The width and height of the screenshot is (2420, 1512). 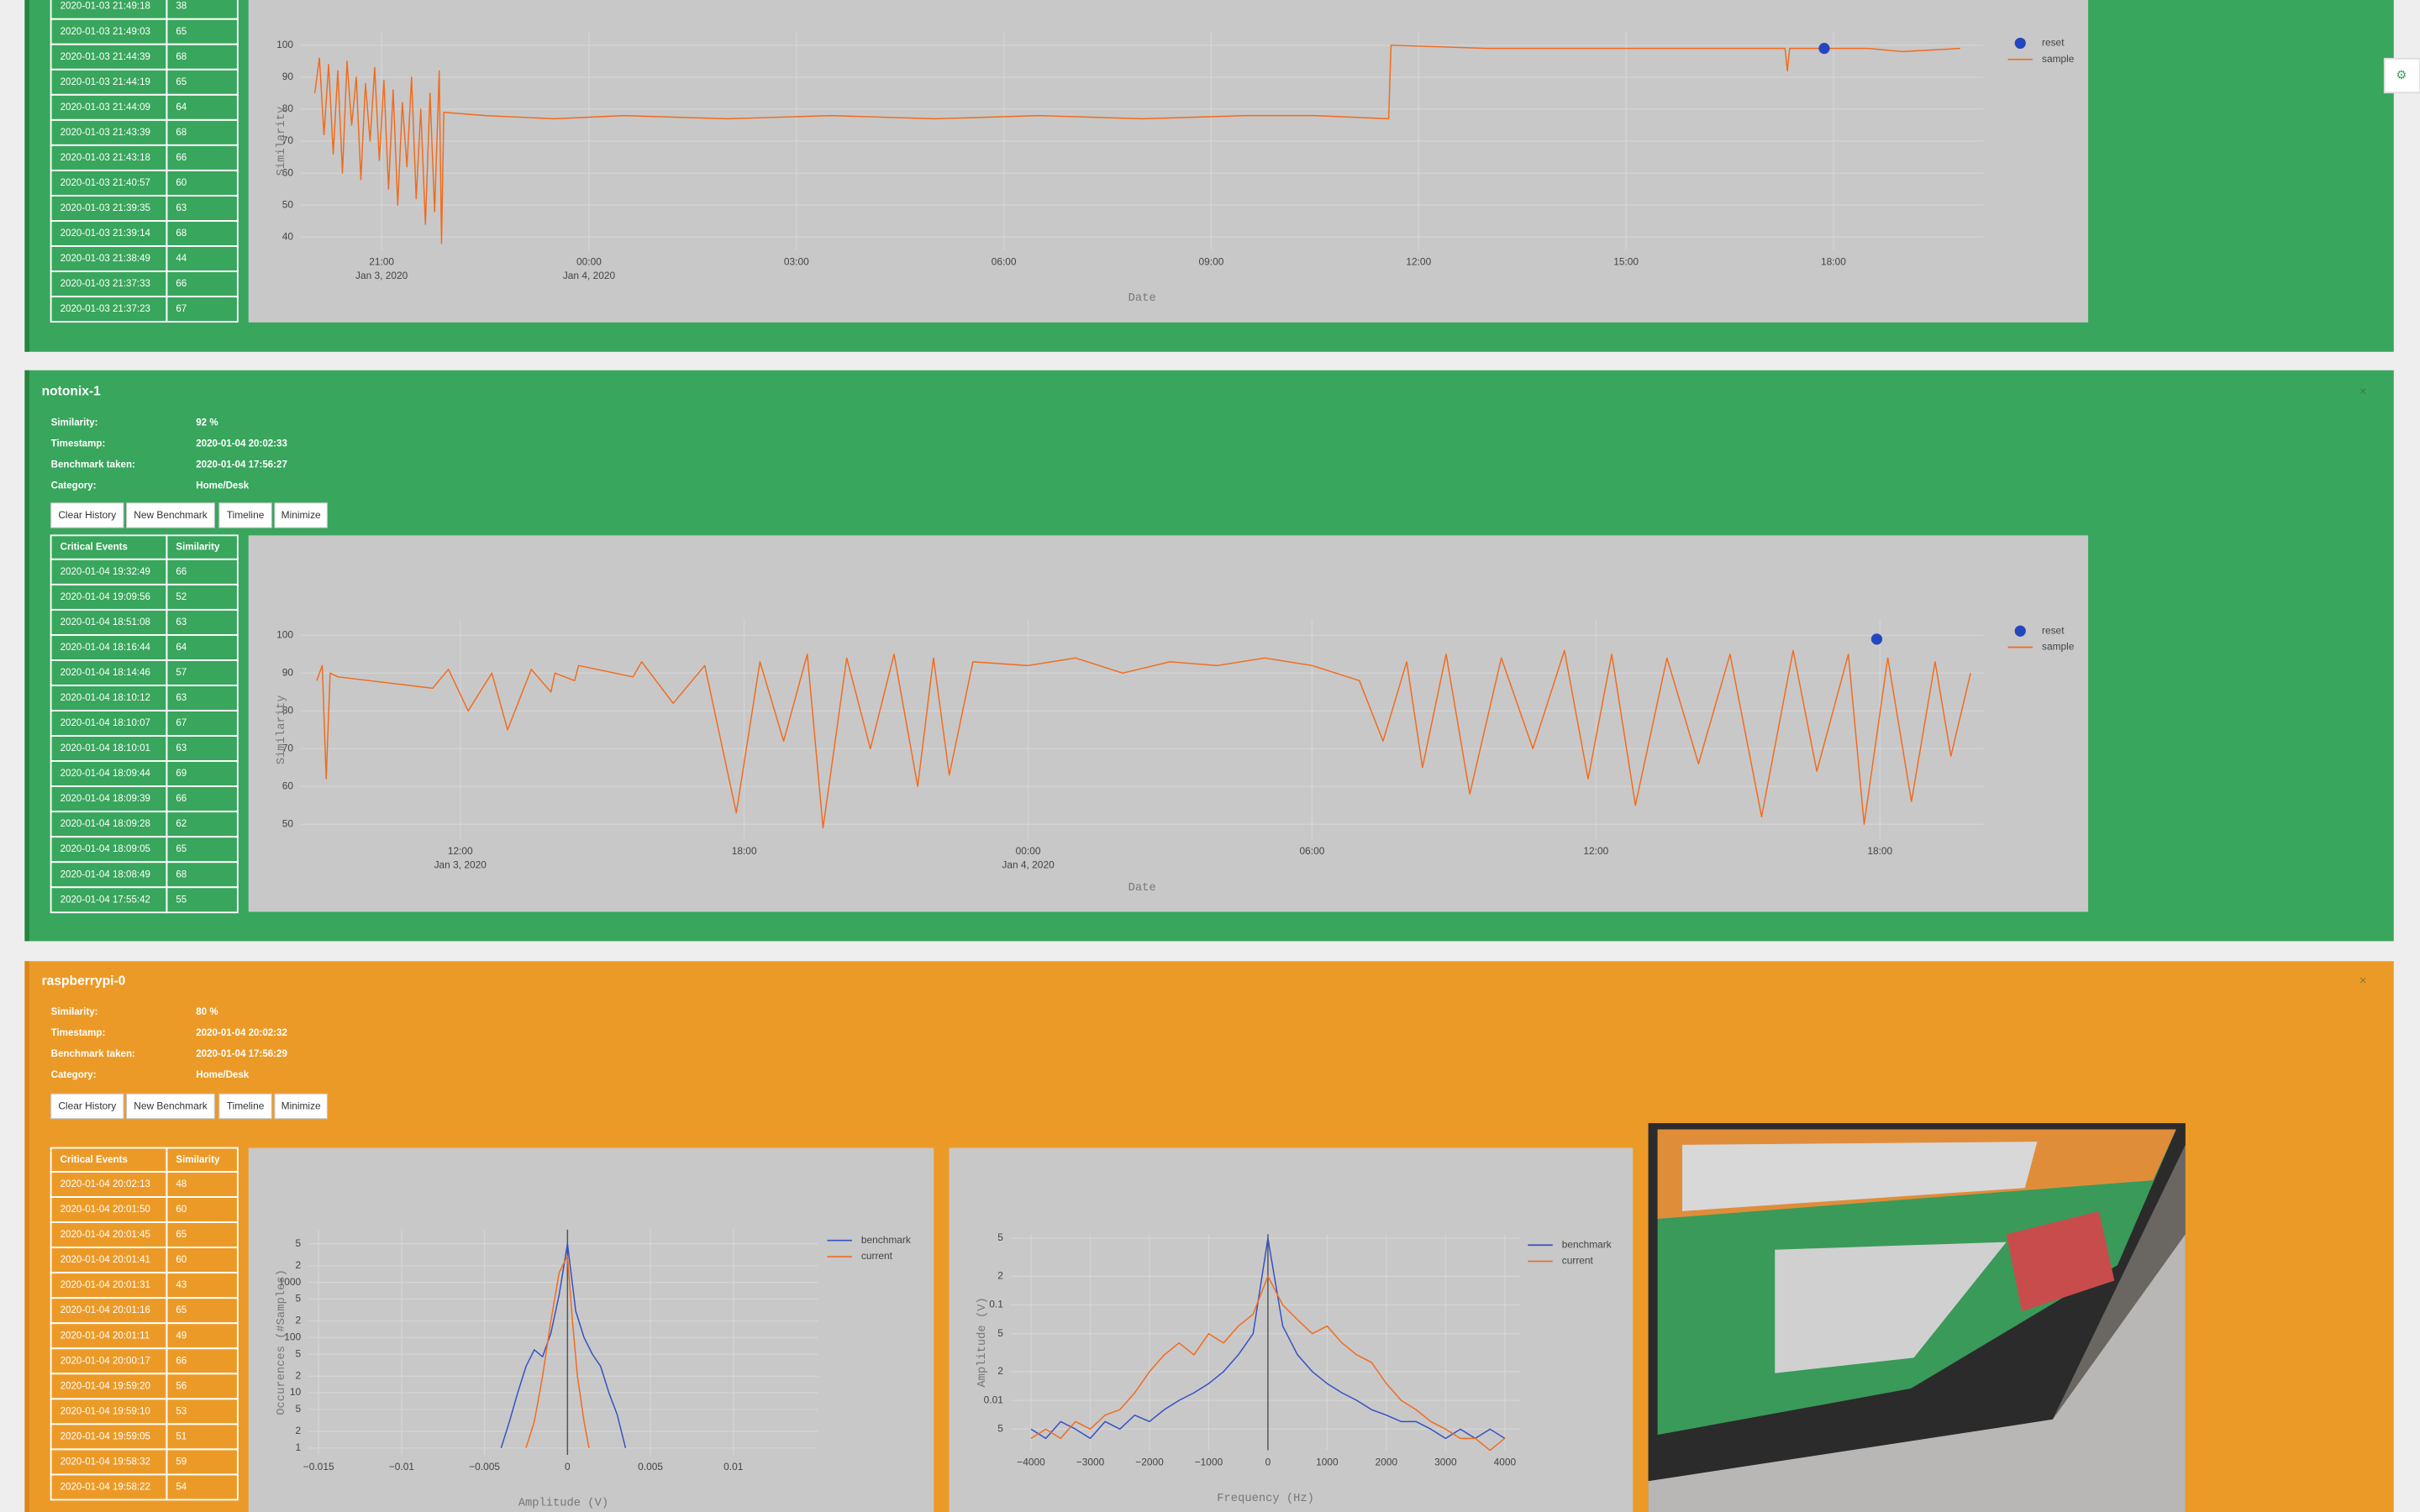 I want to click on table-cell-text: 2020-01-03 21:44:19, so click(x=105, y=82).